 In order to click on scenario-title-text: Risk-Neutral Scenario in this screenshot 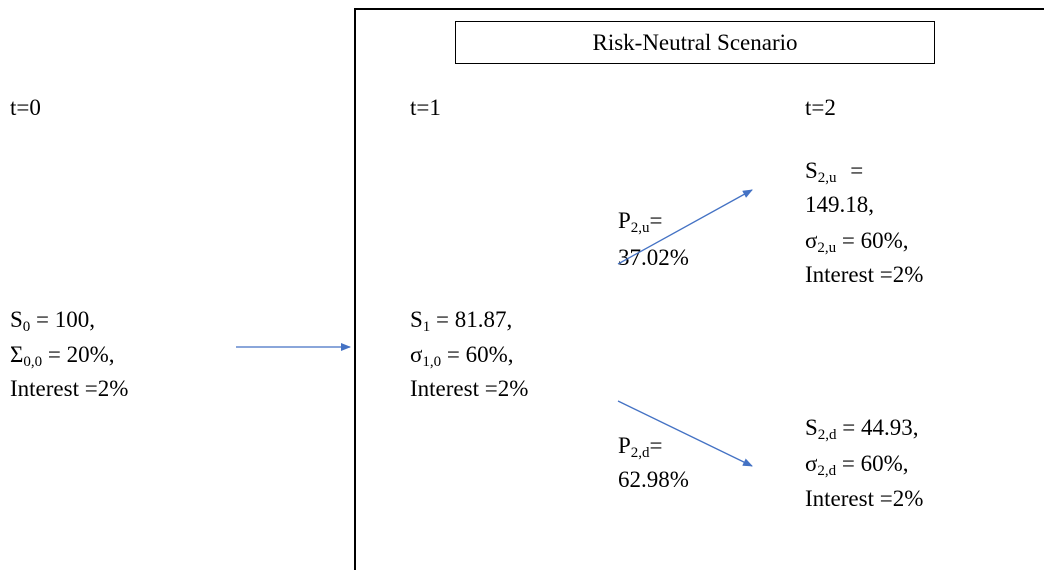, I will do `click(695, 42)`.